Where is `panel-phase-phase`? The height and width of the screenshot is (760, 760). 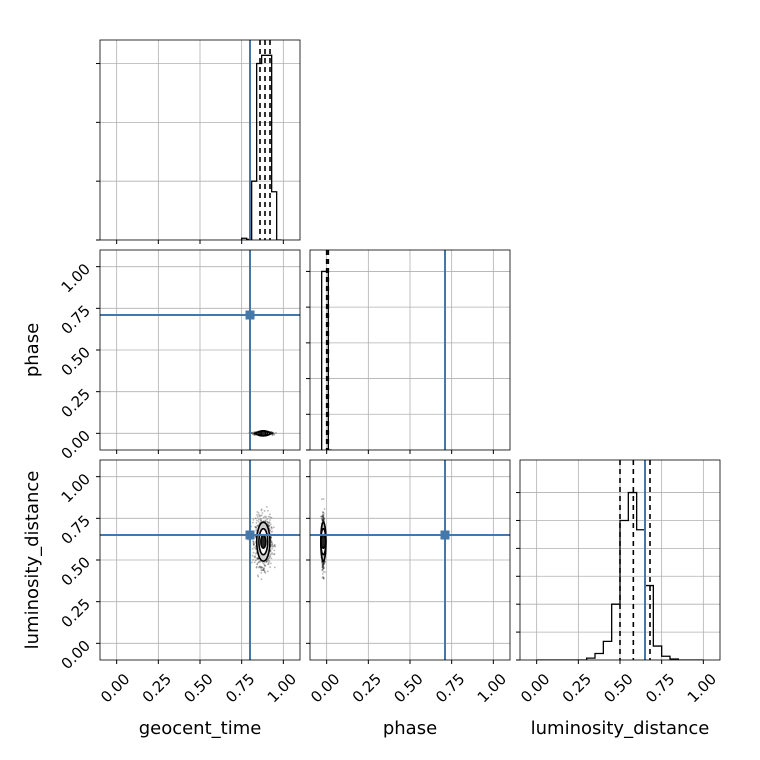
panel-phase-phase is located at coordinates (408, 351).